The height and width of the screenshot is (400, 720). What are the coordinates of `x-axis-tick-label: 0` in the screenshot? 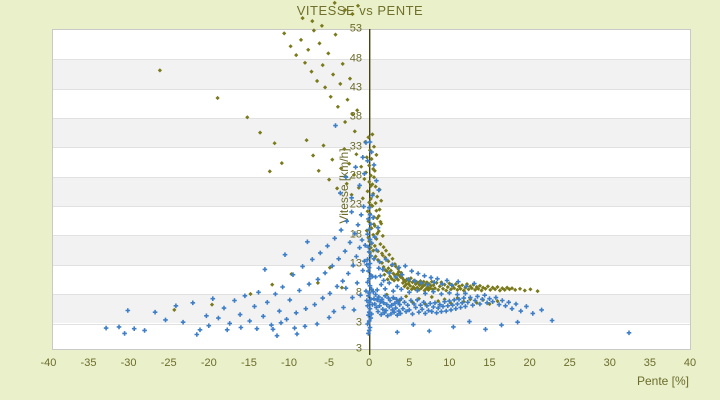 It's located at (369, 363).